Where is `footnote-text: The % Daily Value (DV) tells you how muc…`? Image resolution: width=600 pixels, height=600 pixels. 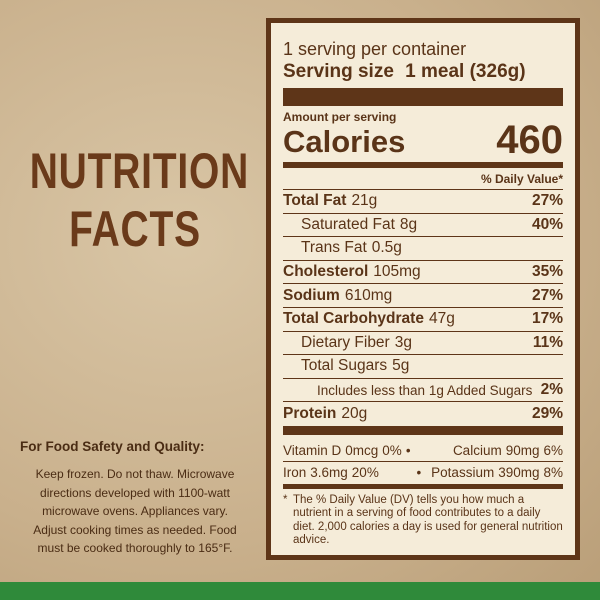
footnote-text: The % Daily Value (DV) tells you how muc… is located at coordinates (428, 520).